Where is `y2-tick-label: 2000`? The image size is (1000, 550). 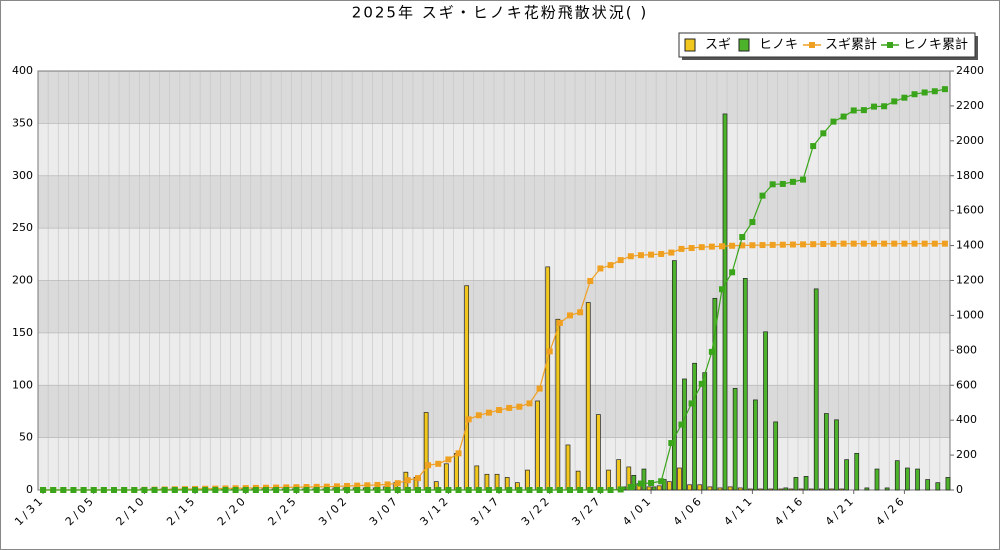 y2-tick-label: 2000 is located at coordinates (970, 140).